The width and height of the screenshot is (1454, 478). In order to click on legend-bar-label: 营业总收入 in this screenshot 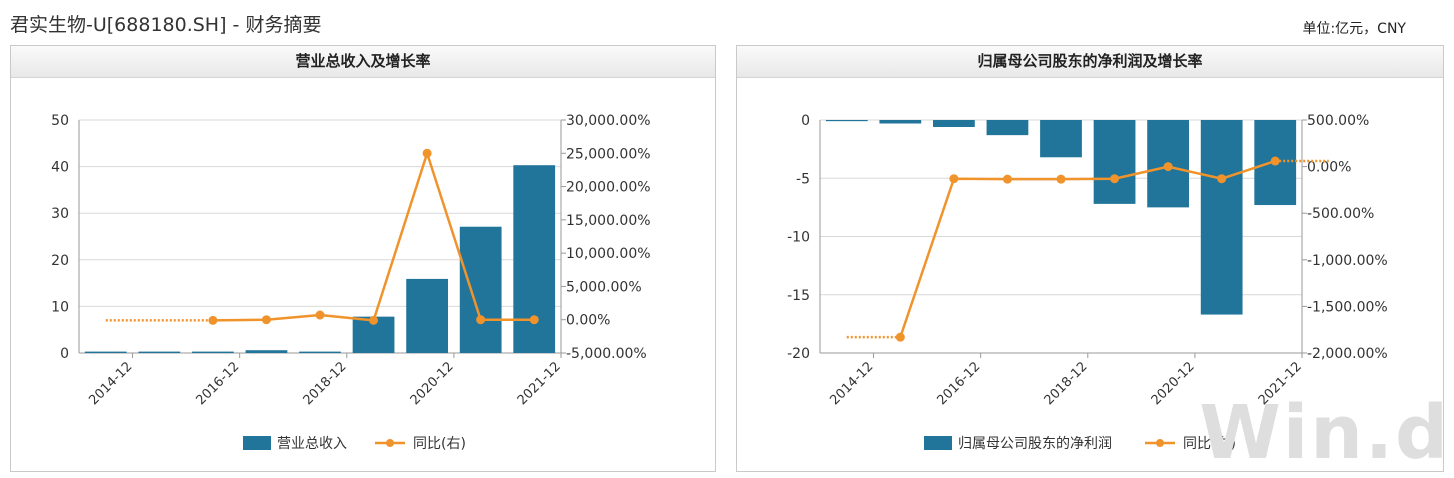, I will do `click(312, 444)`.